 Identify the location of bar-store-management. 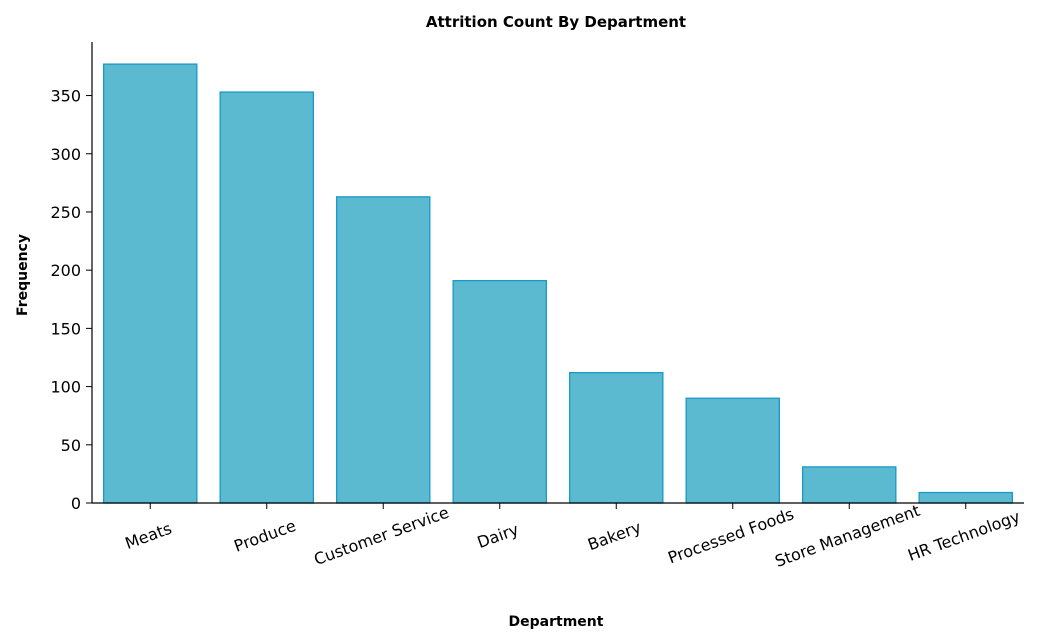
(849, 485).